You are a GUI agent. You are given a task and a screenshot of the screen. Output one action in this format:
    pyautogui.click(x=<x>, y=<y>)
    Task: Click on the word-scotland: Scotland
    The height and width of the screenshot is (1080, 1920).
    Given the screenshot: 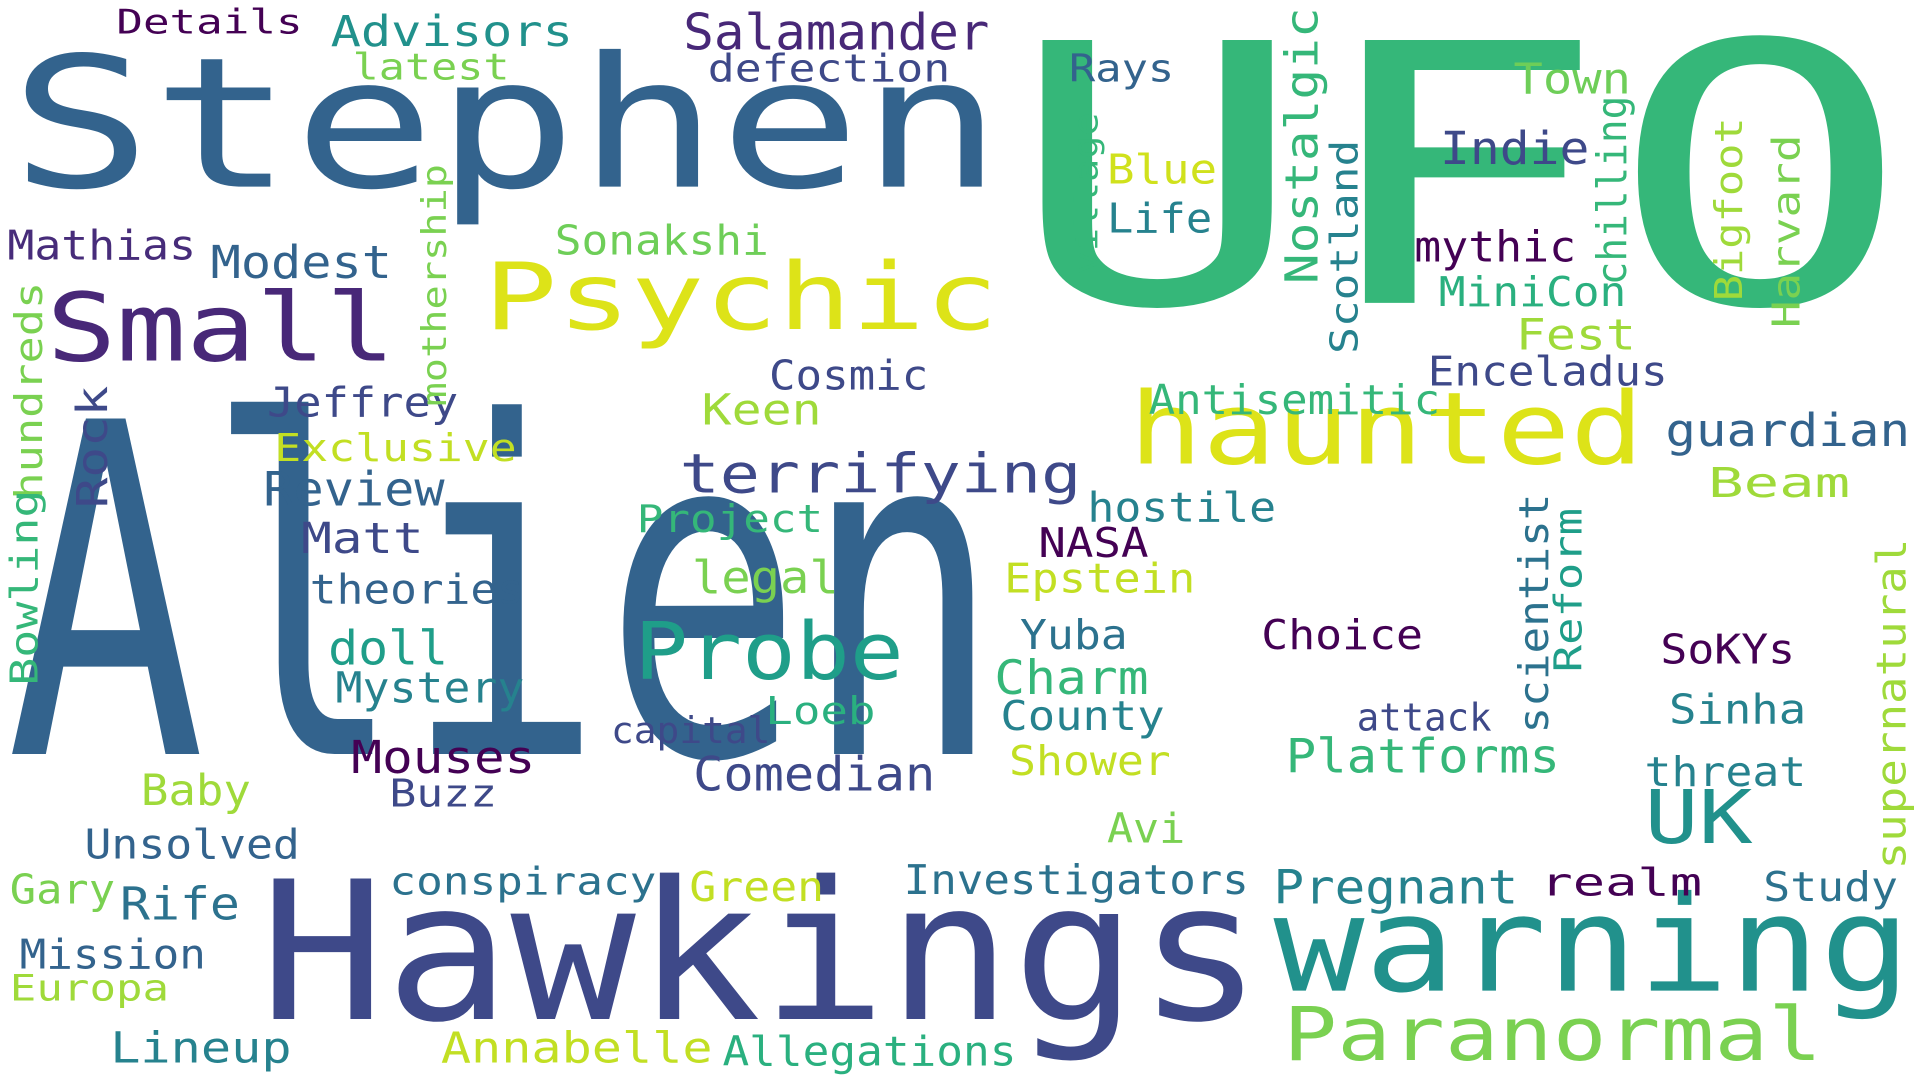 What is the action you would take?
    pyautogui.click(x=1344, y=246)
    